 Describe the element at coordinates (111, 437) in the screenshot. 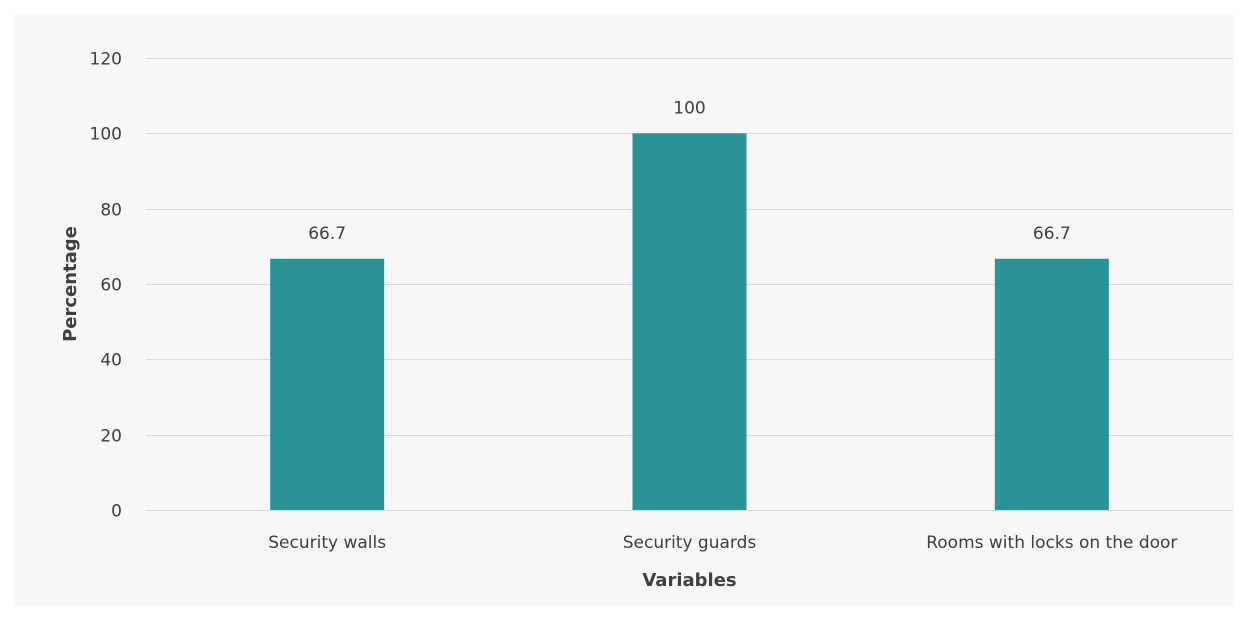

I see `y-tick-label: 20` at that location.